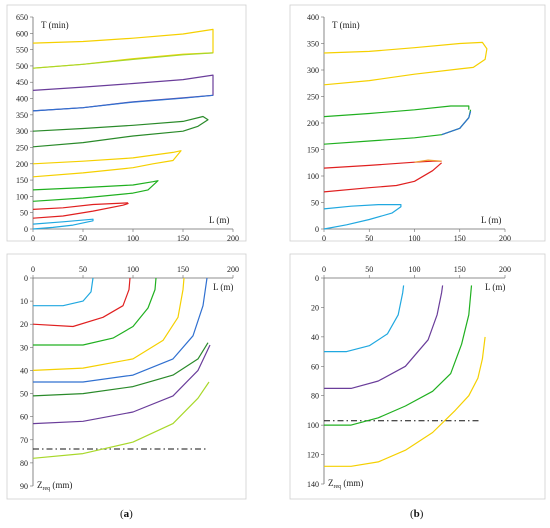  I want to click on y-tick-label: 550, so click(22, 50).